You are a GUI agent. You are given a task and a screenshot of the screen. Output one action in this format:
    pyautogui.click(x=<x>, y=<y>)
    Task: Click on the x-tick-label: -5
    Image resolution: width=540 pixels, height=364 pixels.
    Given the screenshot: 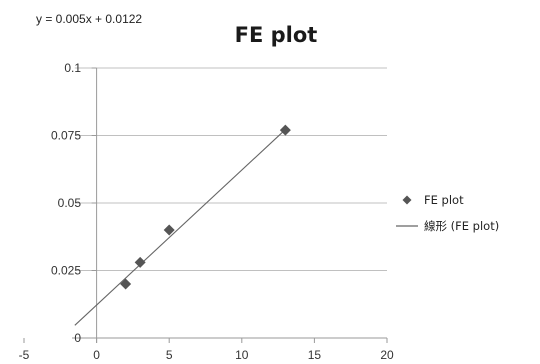 What is the action you would take?
    pyautogui.click(x=24, y=355)
    